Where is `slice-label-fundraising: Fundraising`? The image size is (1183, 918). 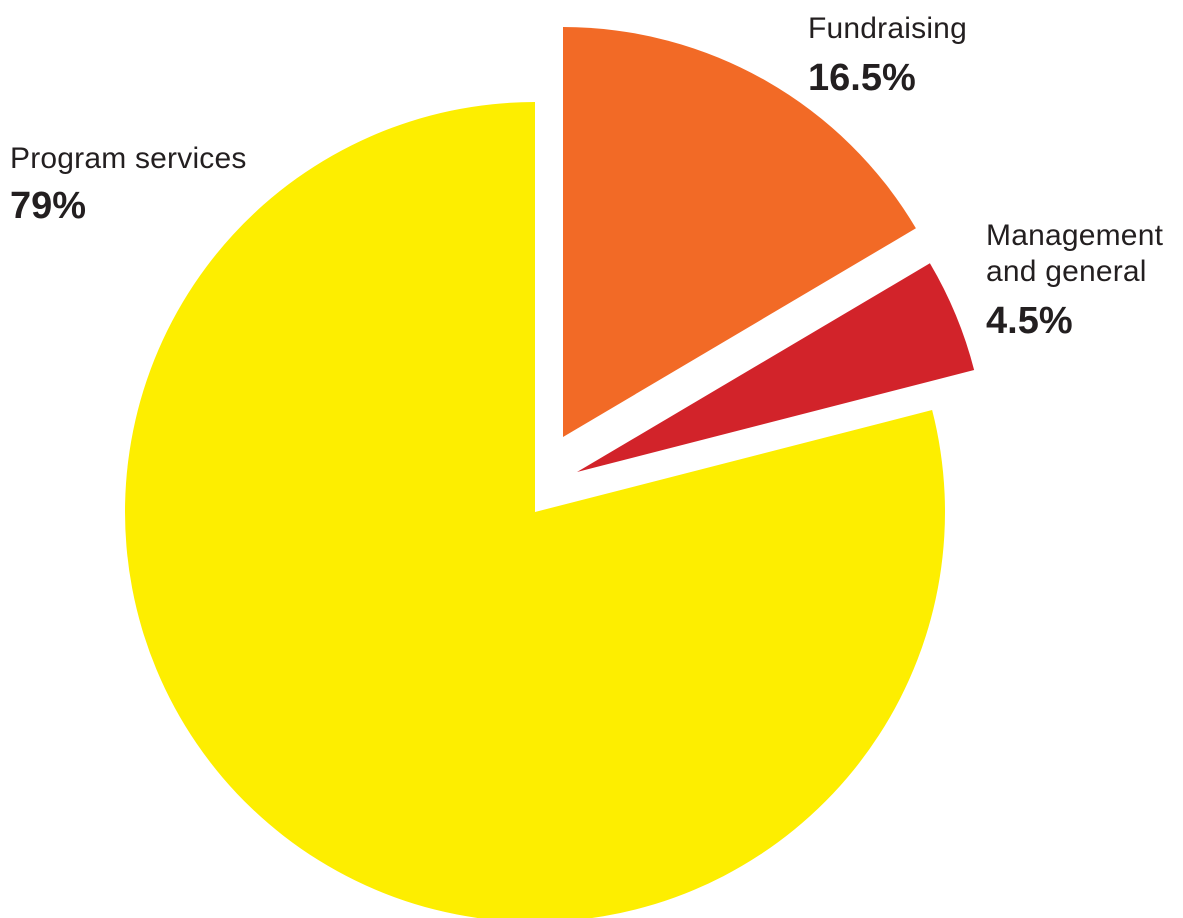
slice-label-fundraising: Fundraising is located at coordinates (887, 28).